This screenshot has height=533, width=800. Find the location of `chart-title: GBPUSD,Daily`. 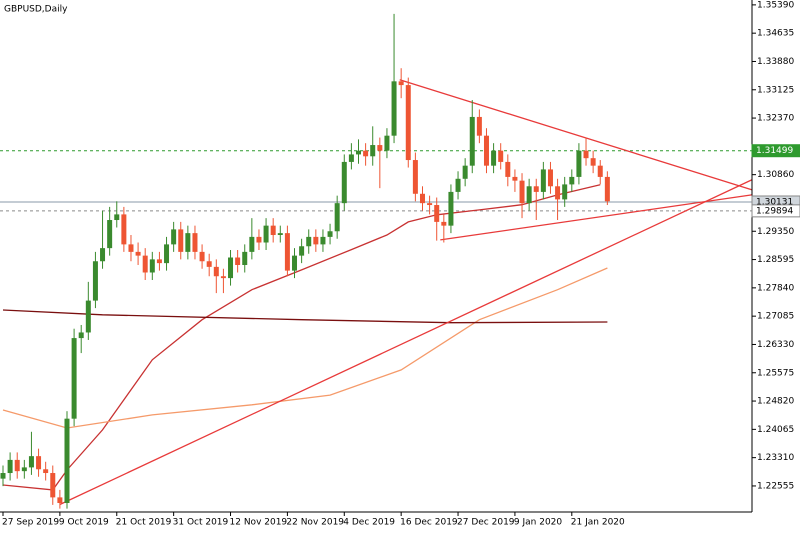

chart-title: GBPUSD,Daily is located at coordinates (36, 10).